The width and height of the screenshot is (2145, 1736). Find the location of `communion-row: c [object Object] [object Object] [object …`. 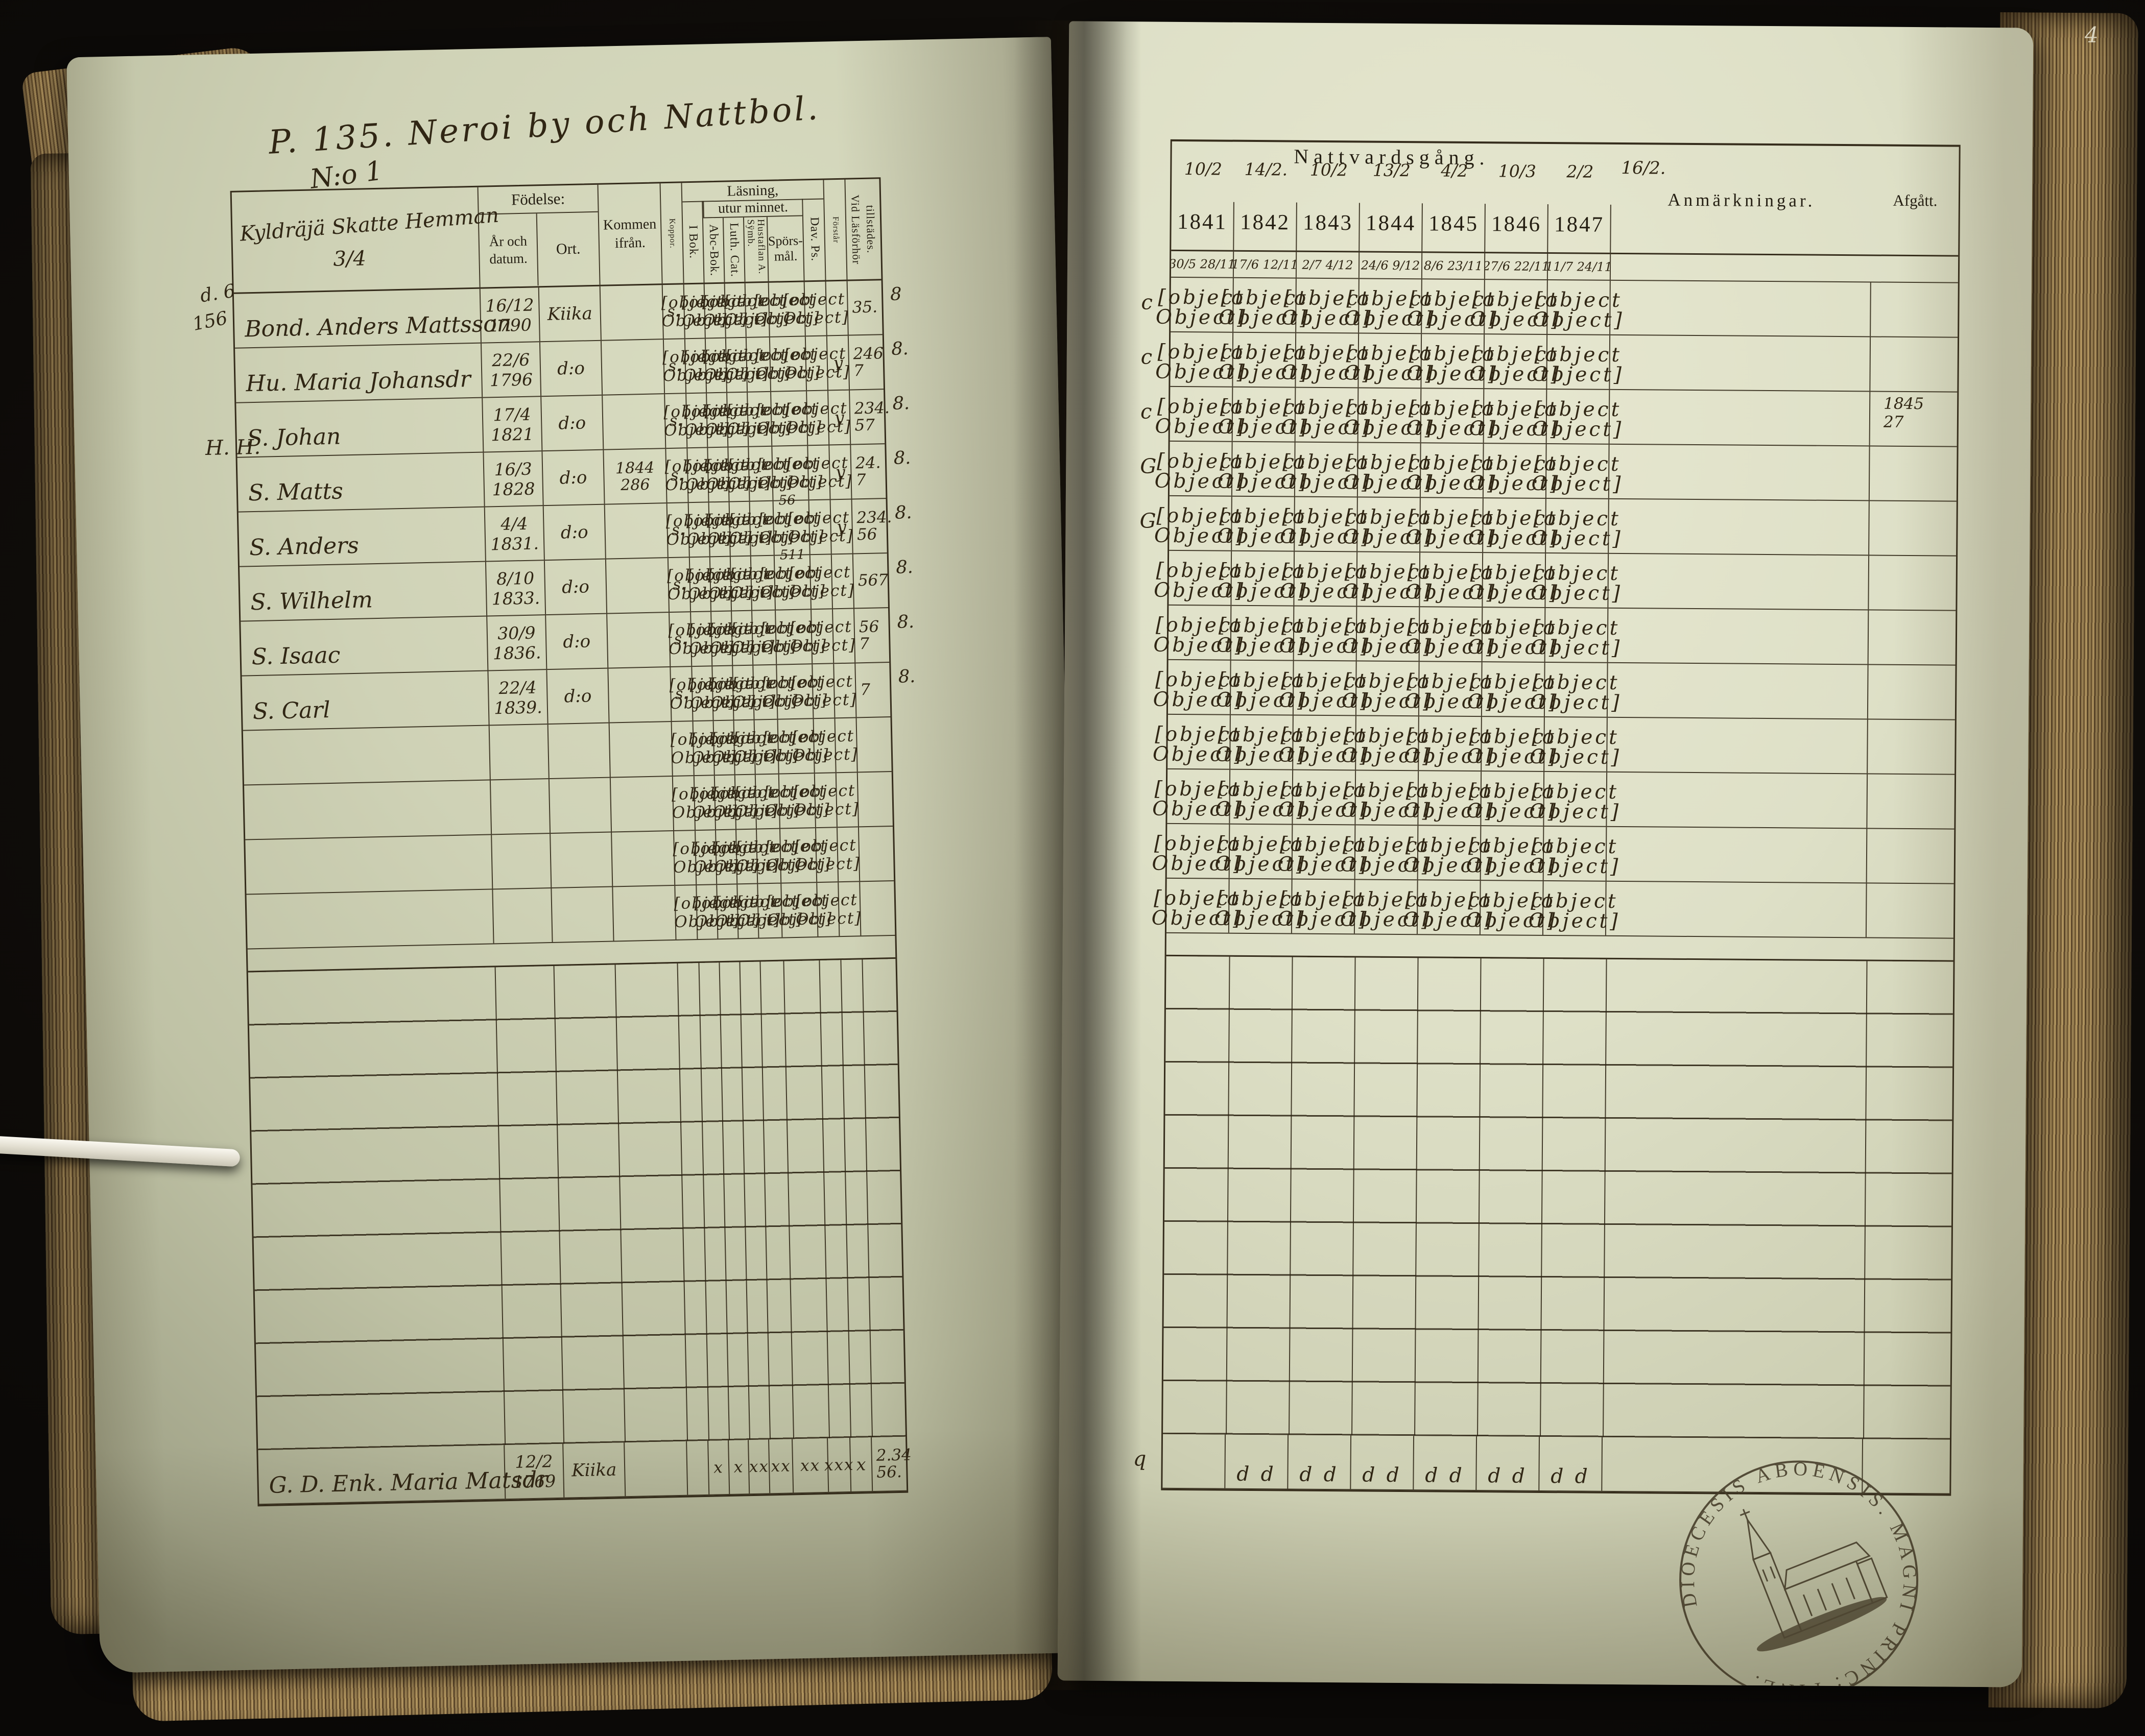

communion-row: c [object Object] [object Object] [object … is located at coordinates (1549, 362).